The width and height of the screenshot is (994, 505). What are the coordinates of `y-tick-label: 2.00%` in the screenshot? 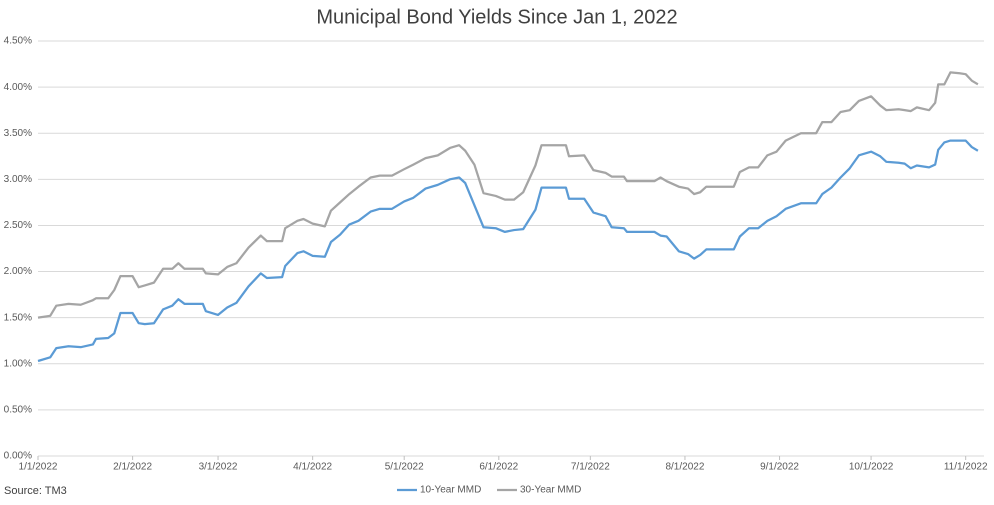 It's located at (18, 271).